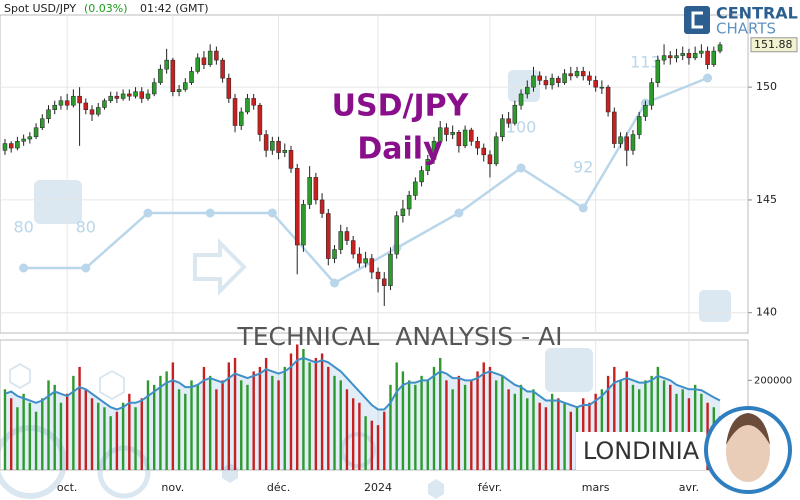 Image resolution: width=800 pixels, height=500 pixels. Describe the element at coordinates (490, 487) in the screenshot. I see `x-tick-label: févr.` at that location.